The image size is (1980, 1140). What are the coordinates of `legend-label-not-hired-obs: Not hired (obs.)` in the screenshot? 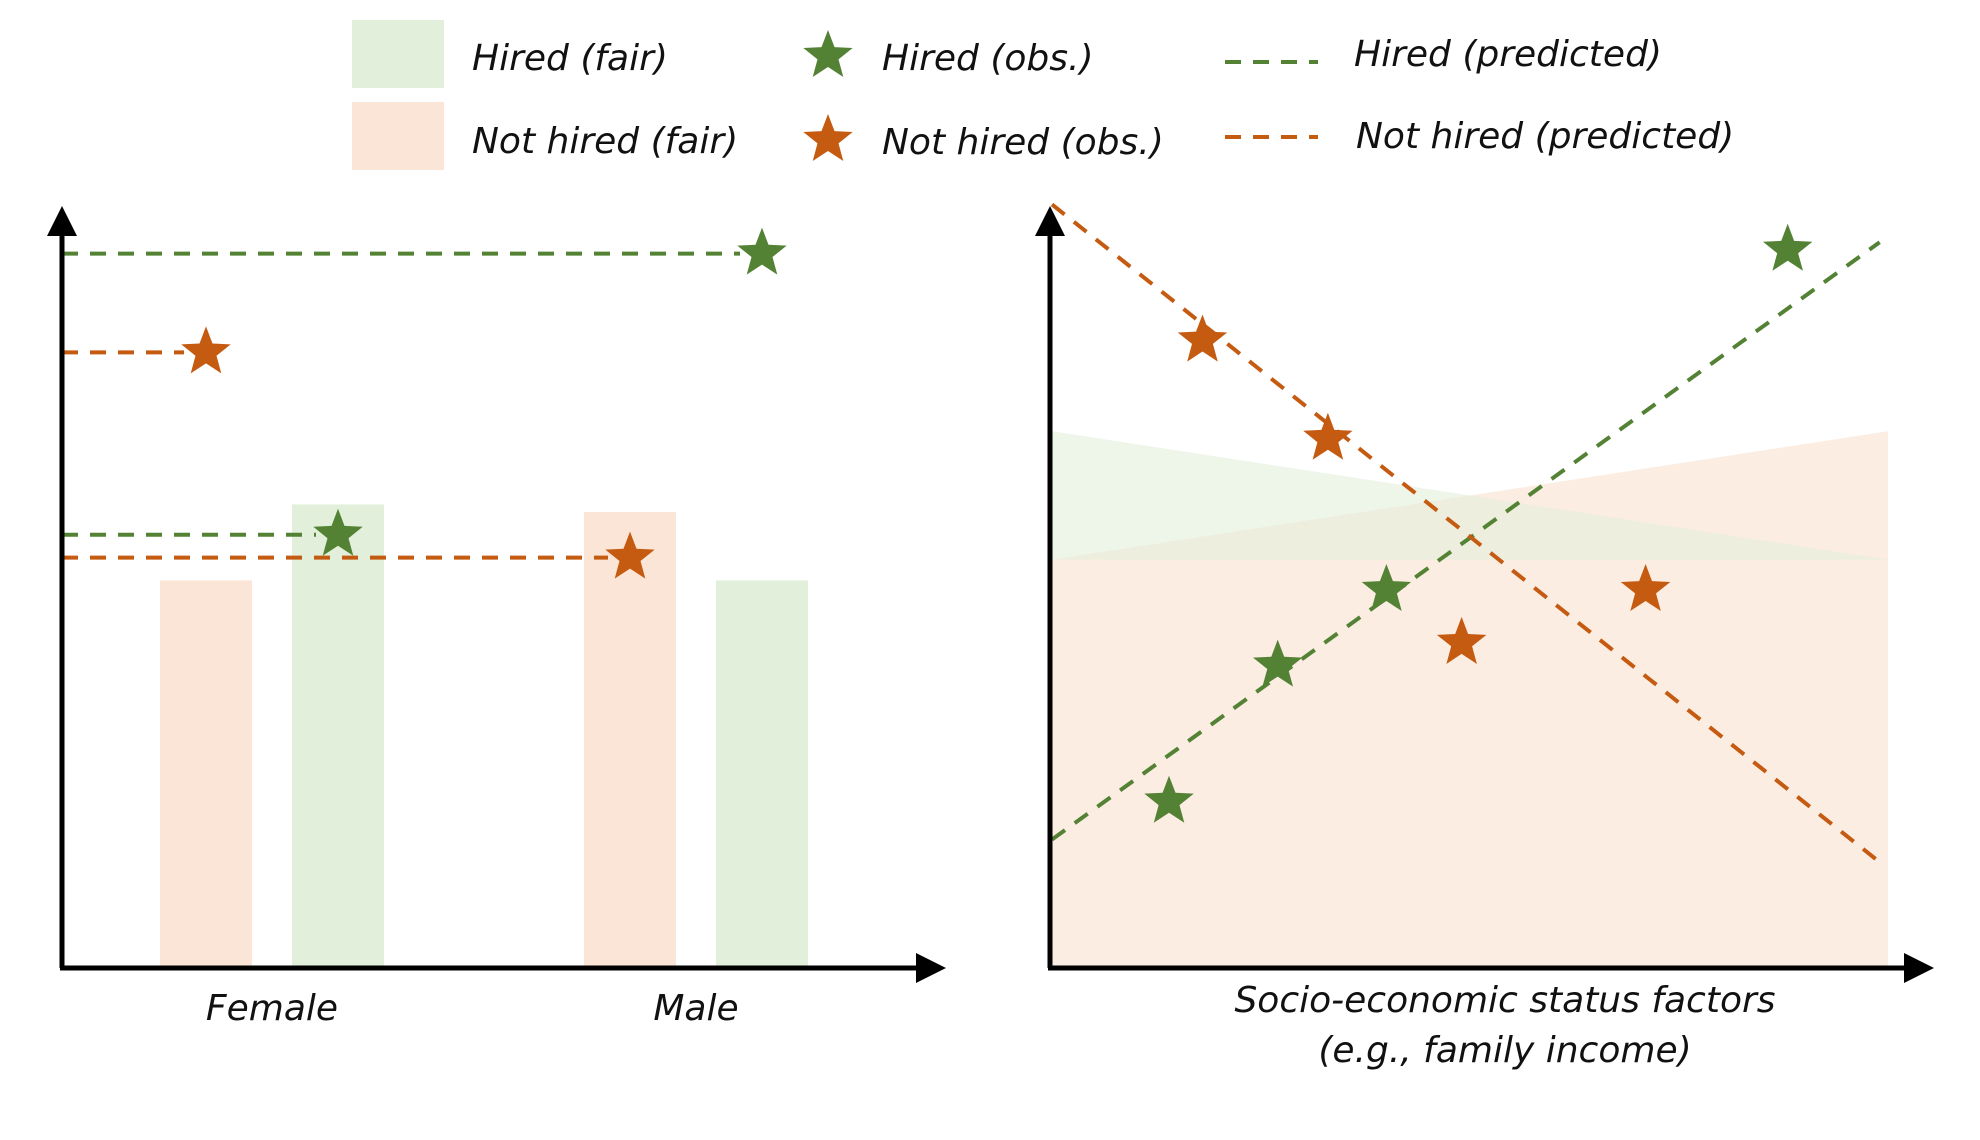 It's located at (1023, 142).